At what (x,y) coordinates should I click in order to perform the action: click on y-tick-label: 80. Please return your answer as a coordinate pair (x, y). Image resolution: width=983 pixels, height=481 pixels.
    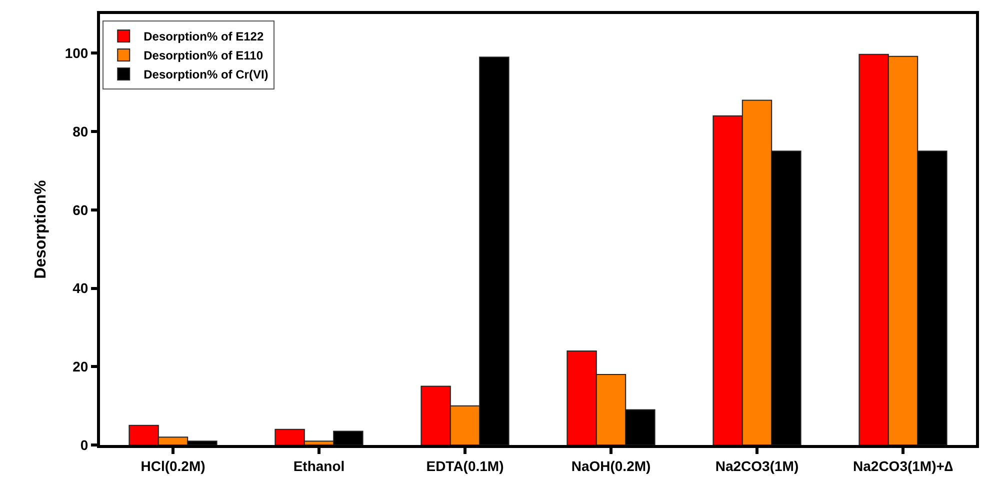
    Looking at the image, I should click on (80, 131).